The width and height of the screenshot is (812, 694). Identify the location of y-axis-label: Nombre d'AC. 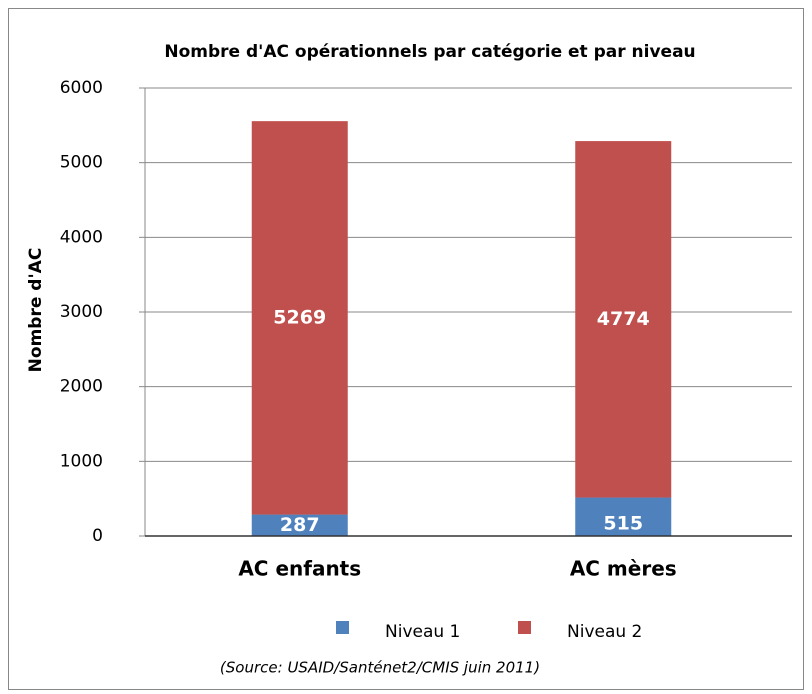
(36, 310).